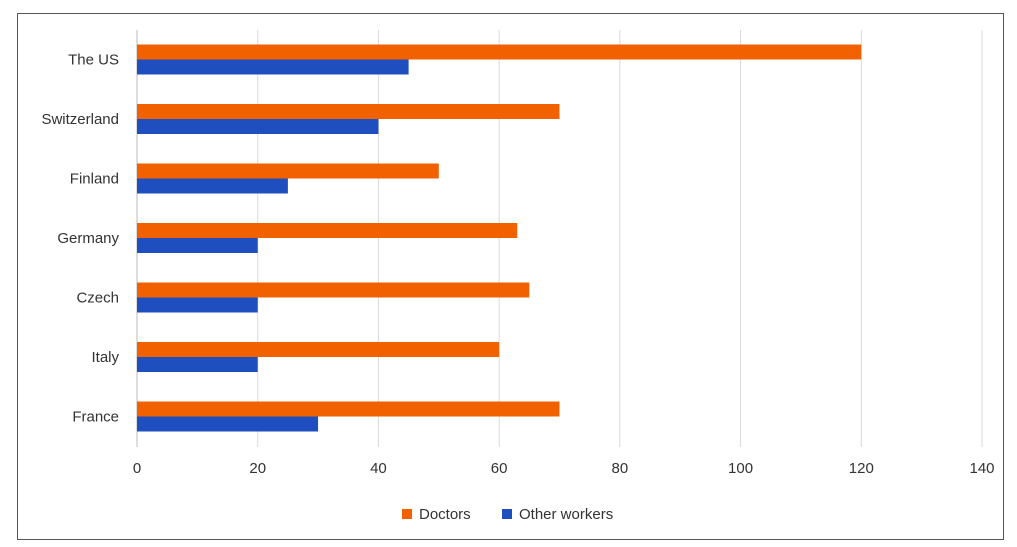 The image size is (1017, 547). Describe the element at coordinates (137, 468) in the screenshot. I see `x-tick-label: 0` at that location.